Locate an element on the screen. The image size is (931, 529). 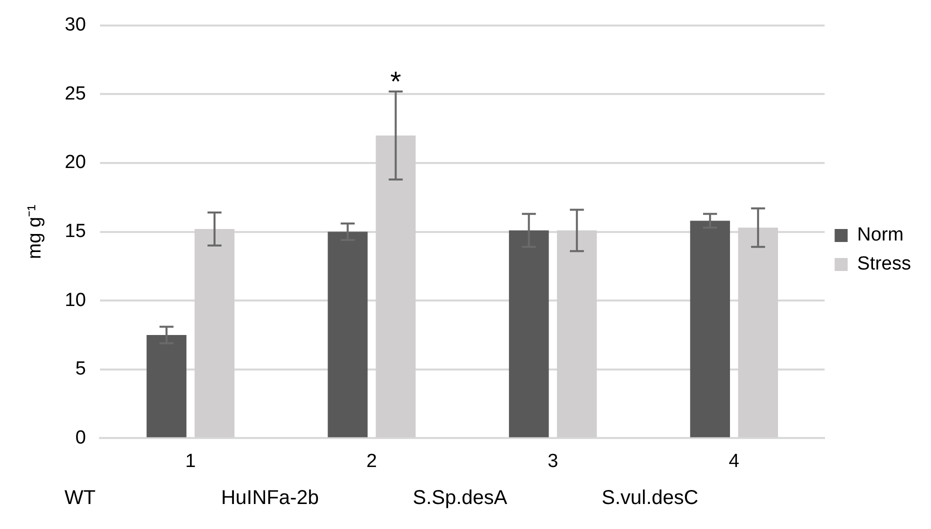
annotation: * is located at coordinates (396, 82).